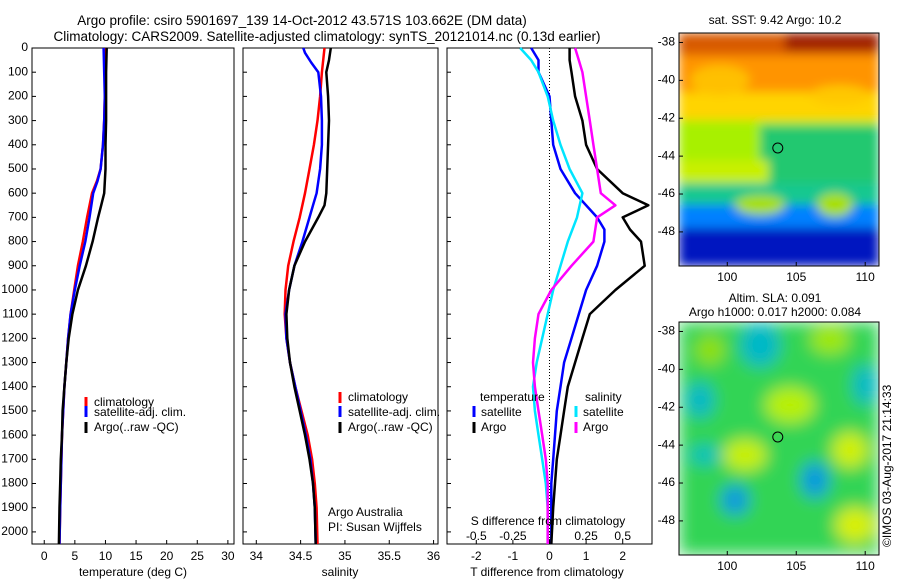 The width and height of the screenshot is (900, 580). I want to click on sst-map-y-ticks: -38 -40 -42 -44 -46 -48, so click(670, 136).